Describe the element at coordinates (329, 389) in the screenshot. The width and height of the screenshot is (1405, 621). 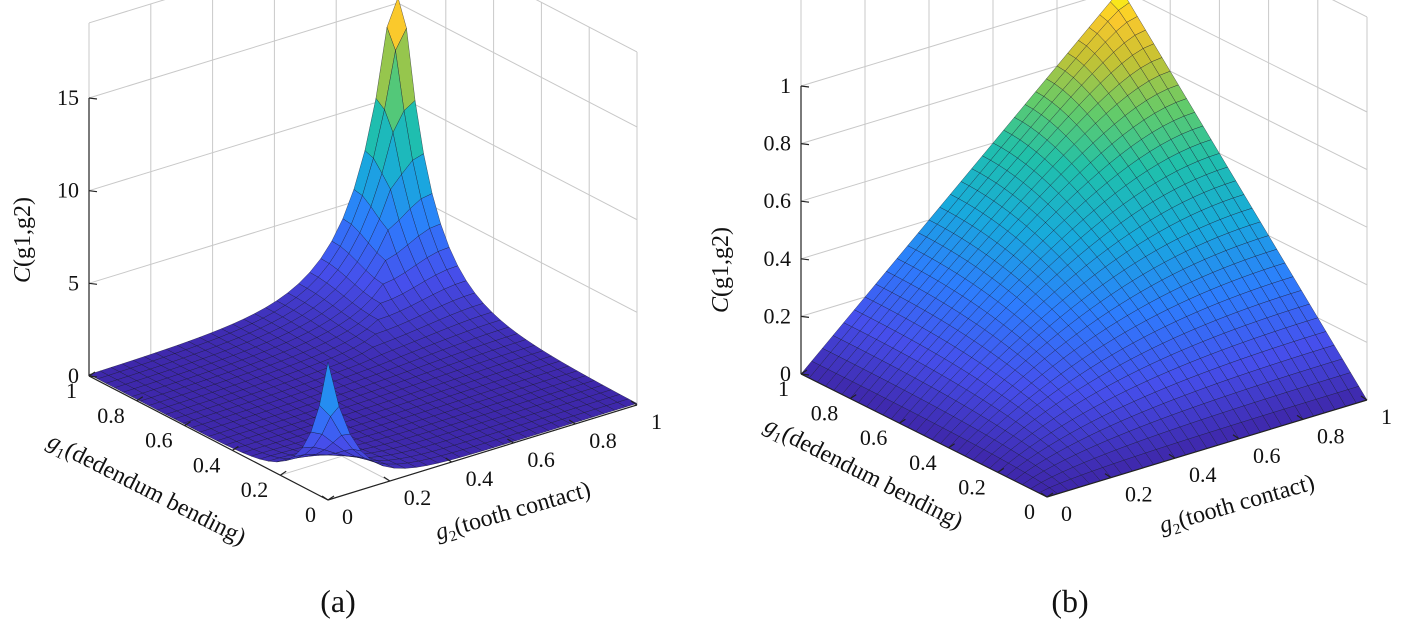
I see `surface-patch` at that location.